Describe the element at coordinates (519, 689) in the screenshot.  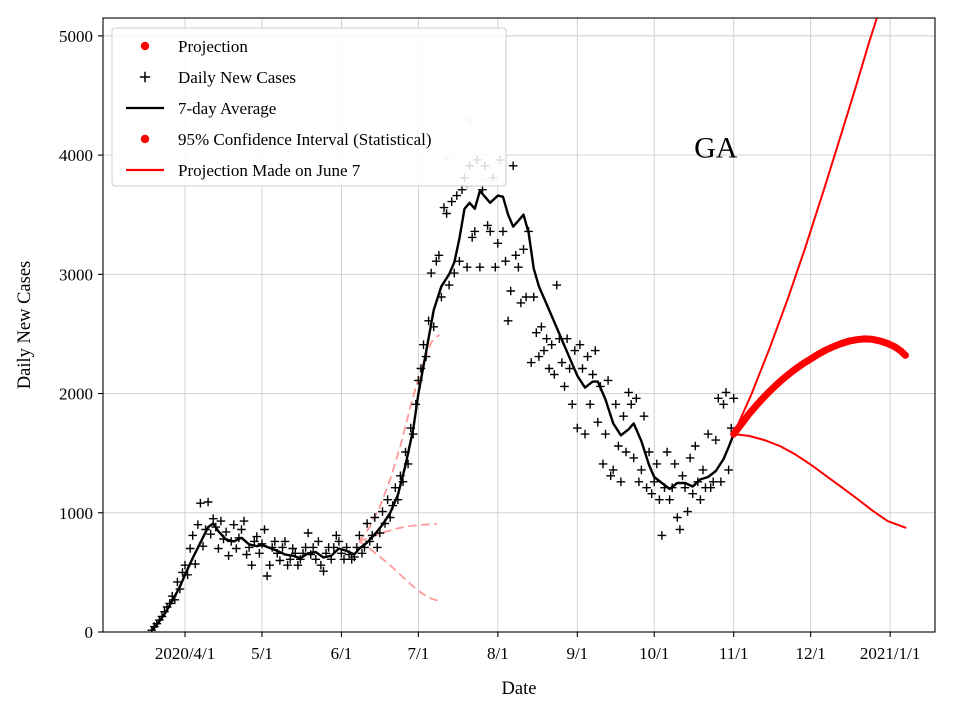
I see `x-axis-label: Date` at that location.